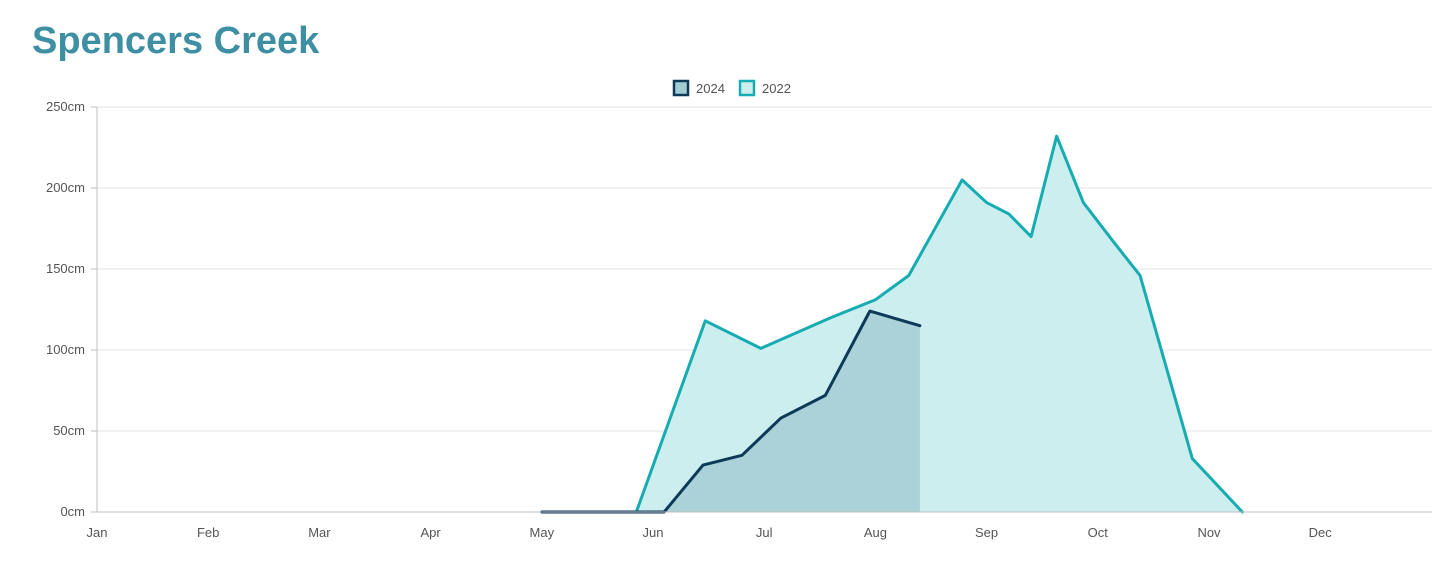 Image resolution: width=1449 pixels, height=571 pixels. I want to click on y-tick-label: 200cm, so click(65, 187).